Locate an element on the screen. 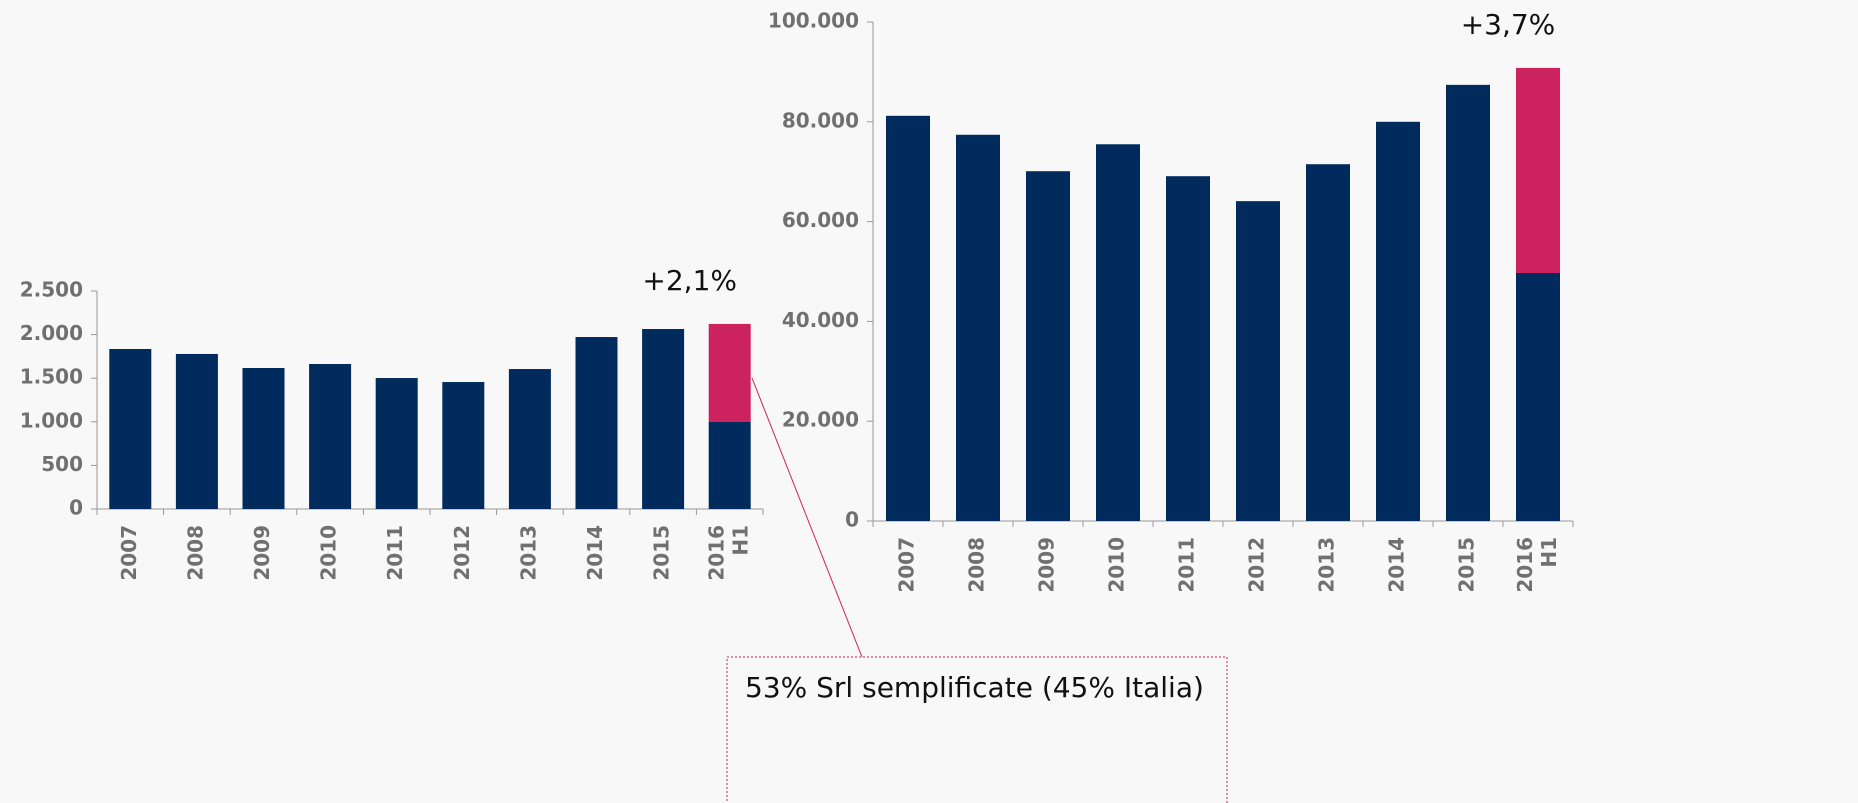 The height and width of the screenshot is (803, 1858). callout-text: 53% Srl semplificate (45% Italia) is located at coordinates (974, 687).